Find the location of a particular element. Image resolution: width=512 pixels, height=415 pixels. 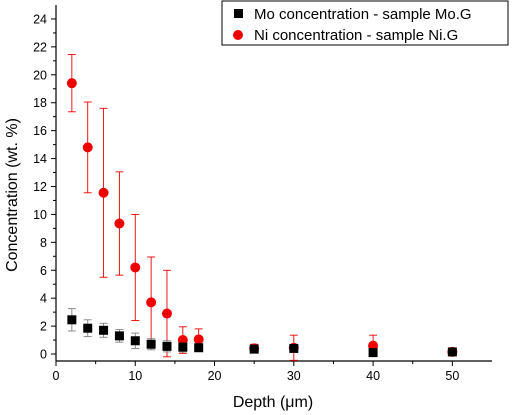

y-tick-label: 0 is located at coordinates (43, 355).